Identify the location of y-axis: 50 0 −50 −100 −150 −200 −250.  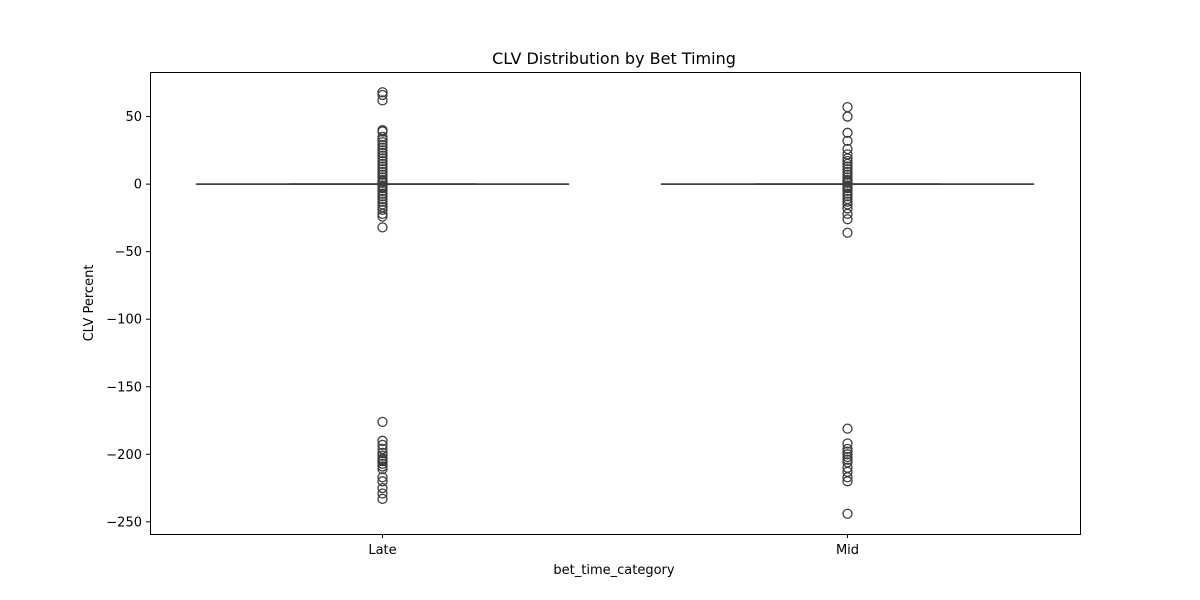
(128, 320).